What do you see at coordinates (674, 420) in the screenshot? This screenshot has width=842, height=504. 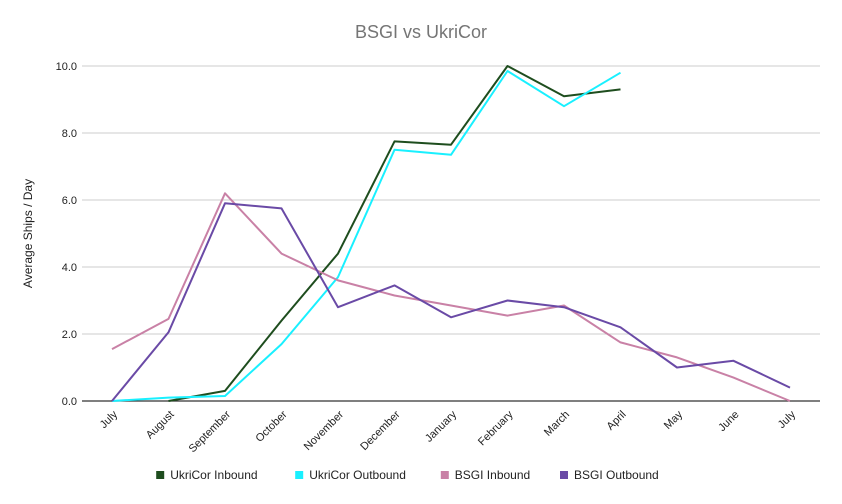 I see `x-tick-label: May` at bounding box center [674, 420].